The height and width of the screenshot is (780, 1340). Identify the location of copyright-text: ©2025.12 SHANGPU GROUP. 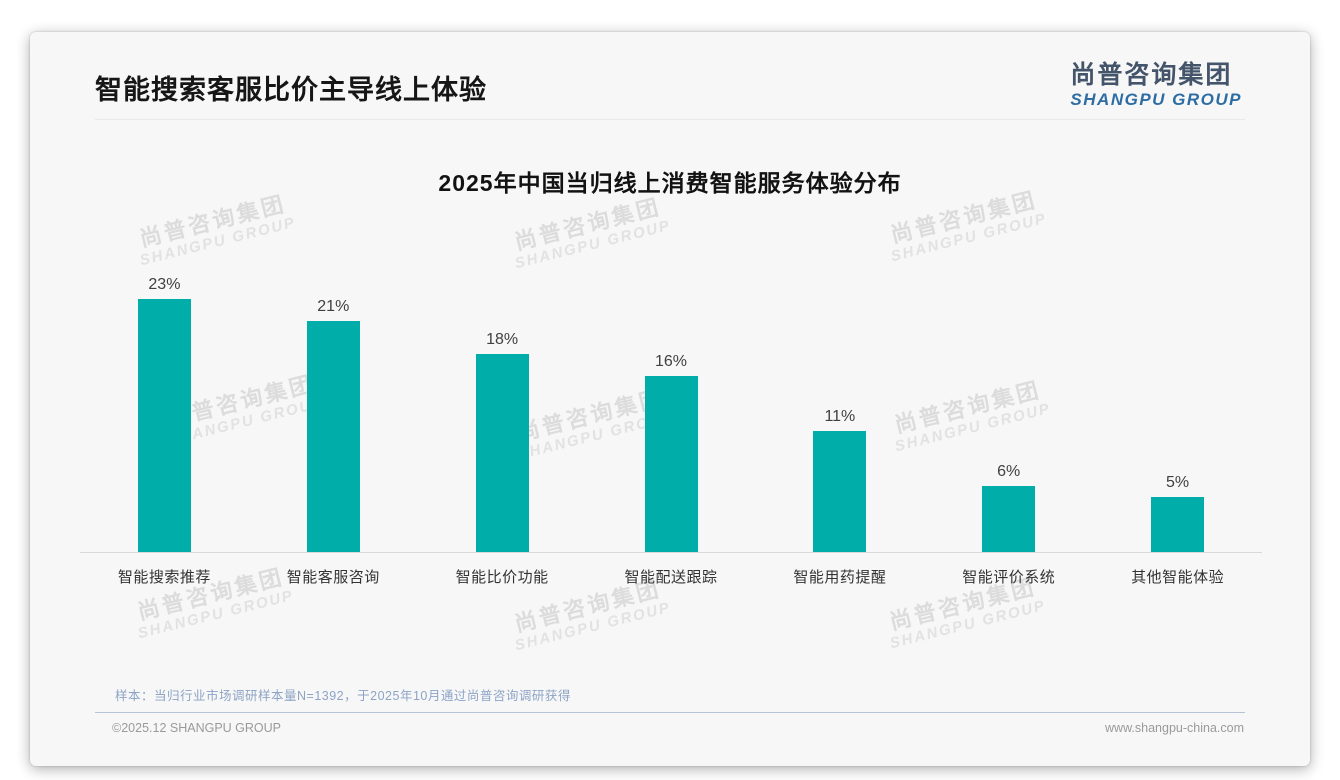
(196, 728).